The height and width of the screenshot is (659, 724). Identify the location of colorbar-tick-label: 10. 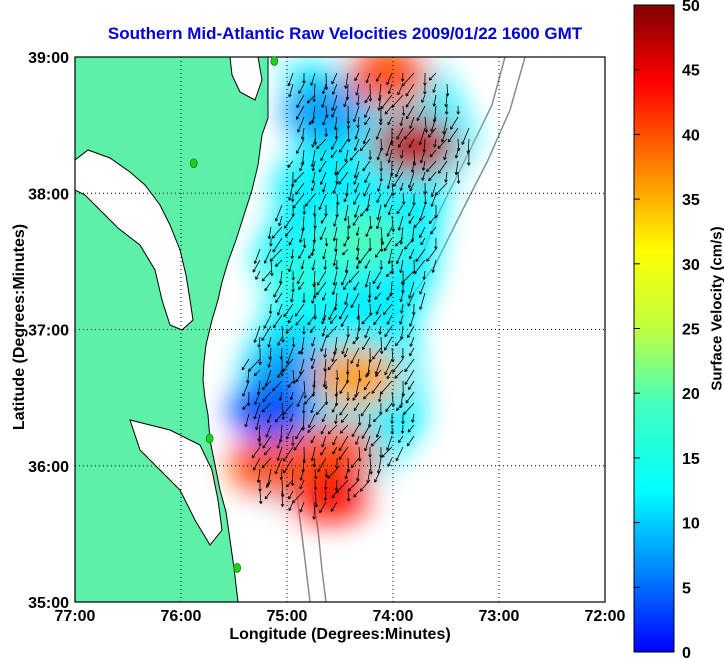
(691, 524).